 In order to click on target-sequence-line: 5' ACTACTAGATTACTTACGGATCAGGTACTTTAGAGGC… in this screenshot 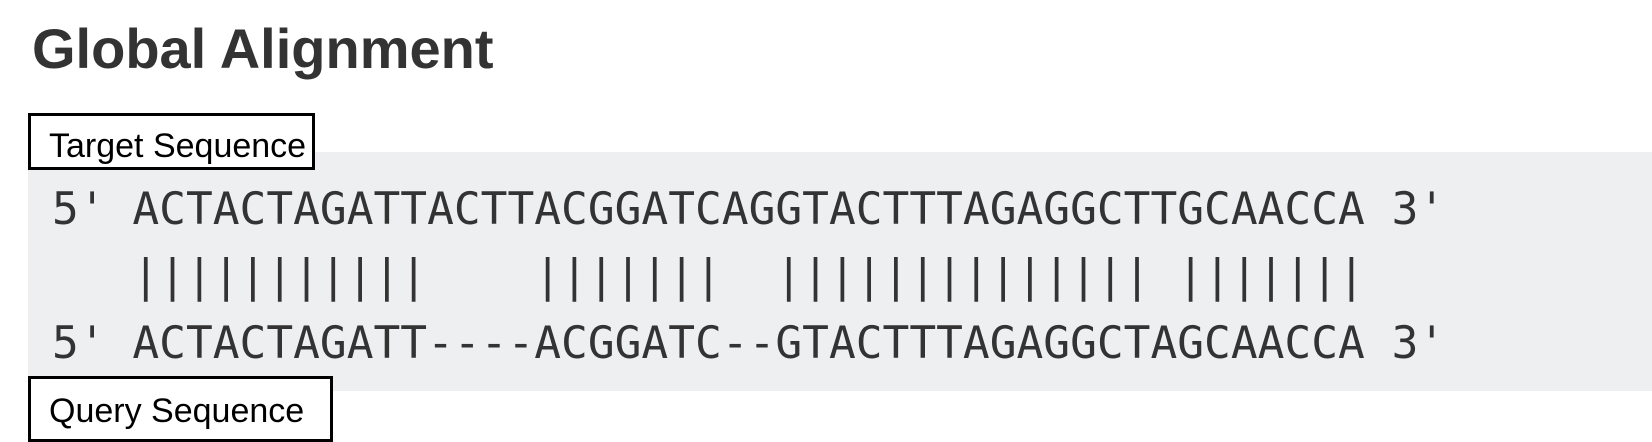, I will do `click(749, 209)`.